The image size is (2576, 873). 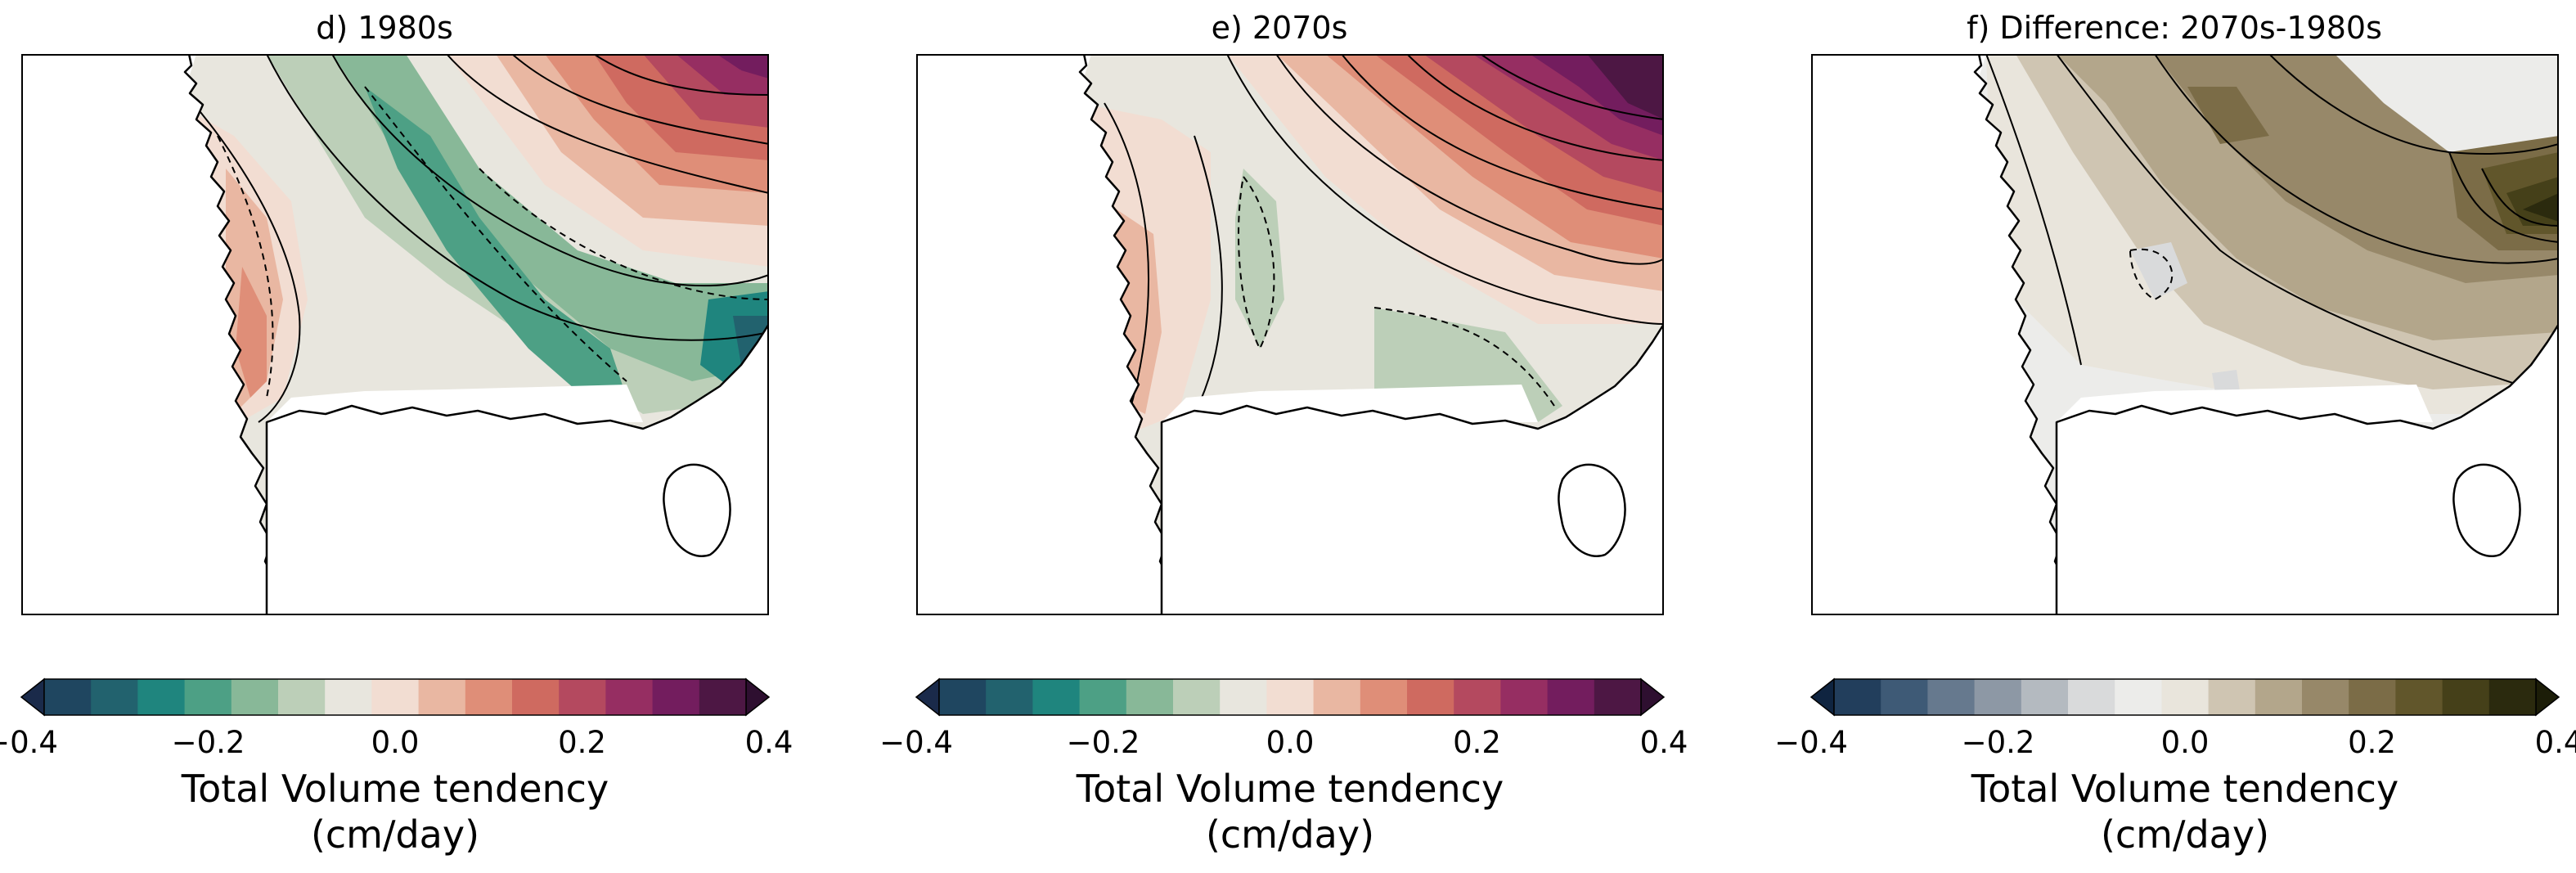 I want to click on panel-title: d) 1980s, so click(x=385, y=28).